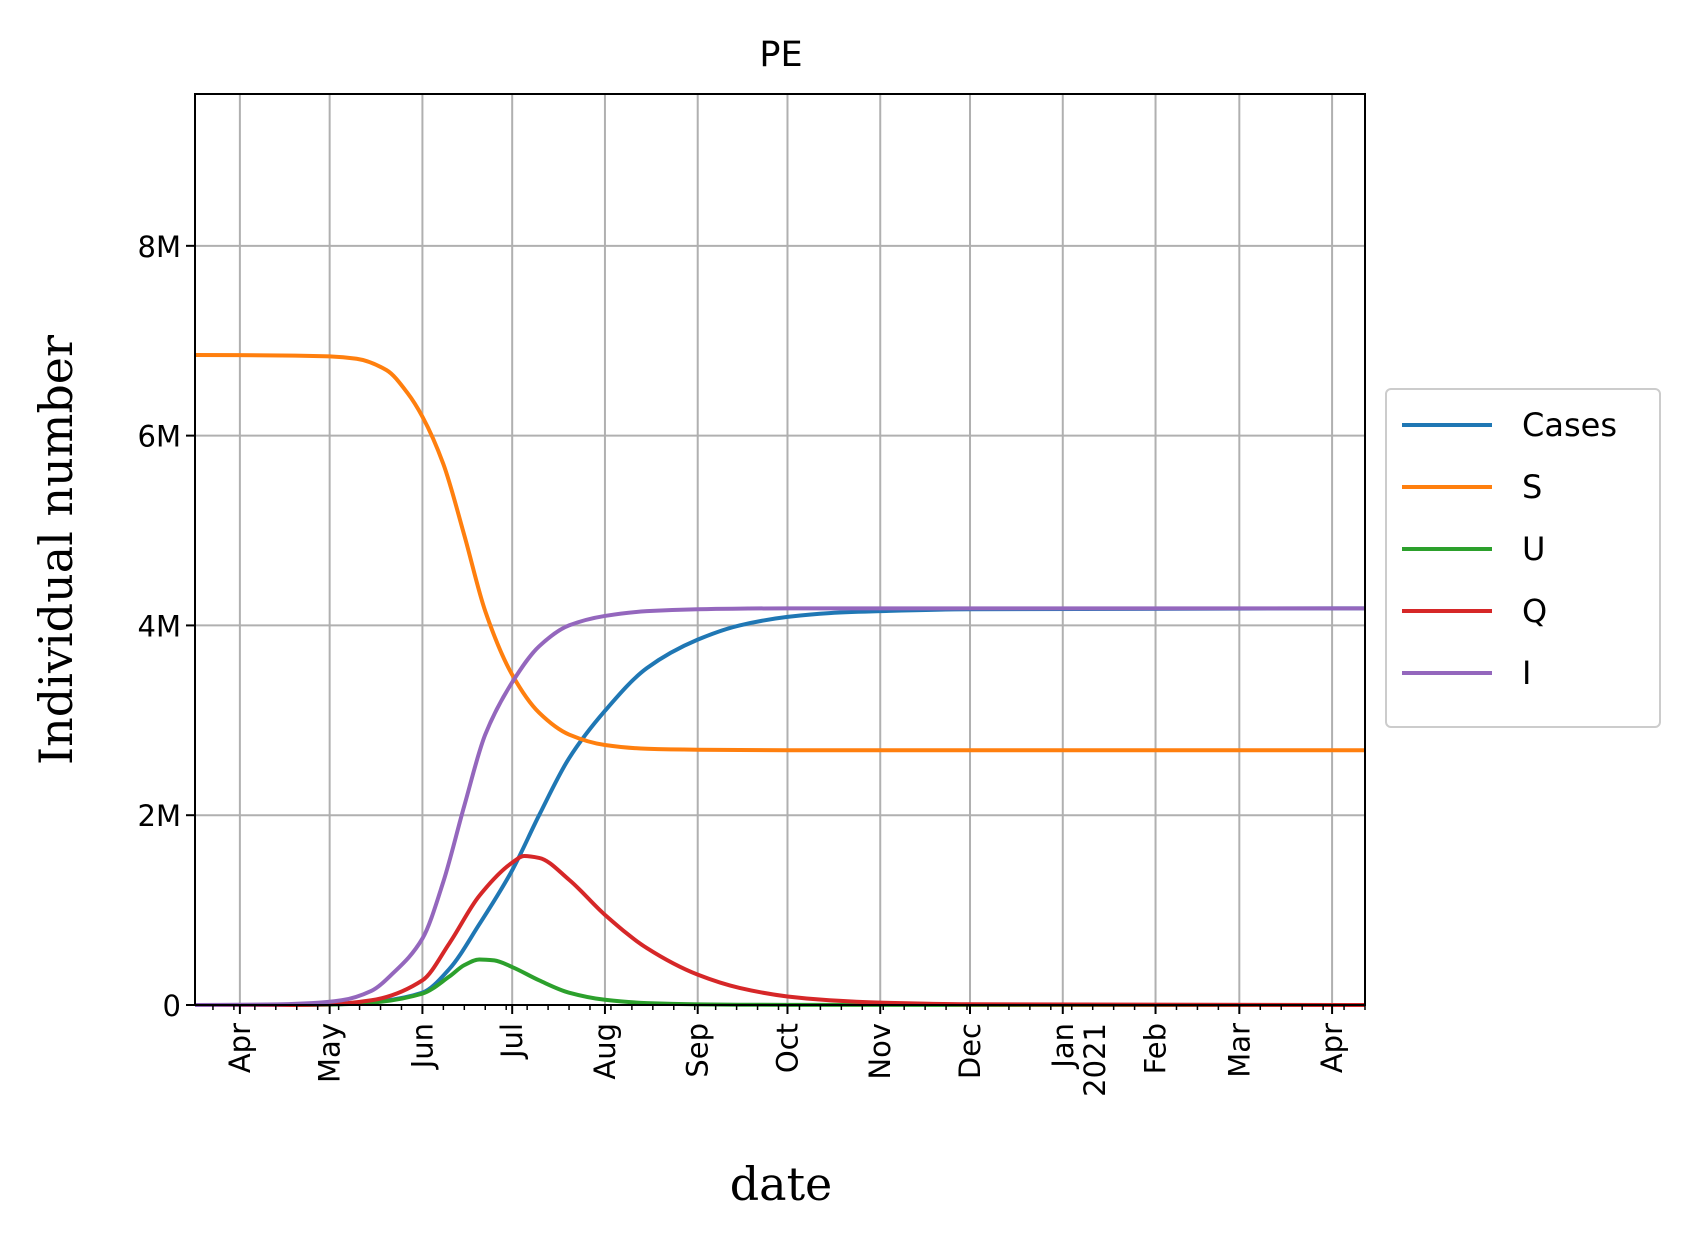 This screenshot has width=1681, height=1236. I want to click on legend-label-s: S, so click(1532, 487).